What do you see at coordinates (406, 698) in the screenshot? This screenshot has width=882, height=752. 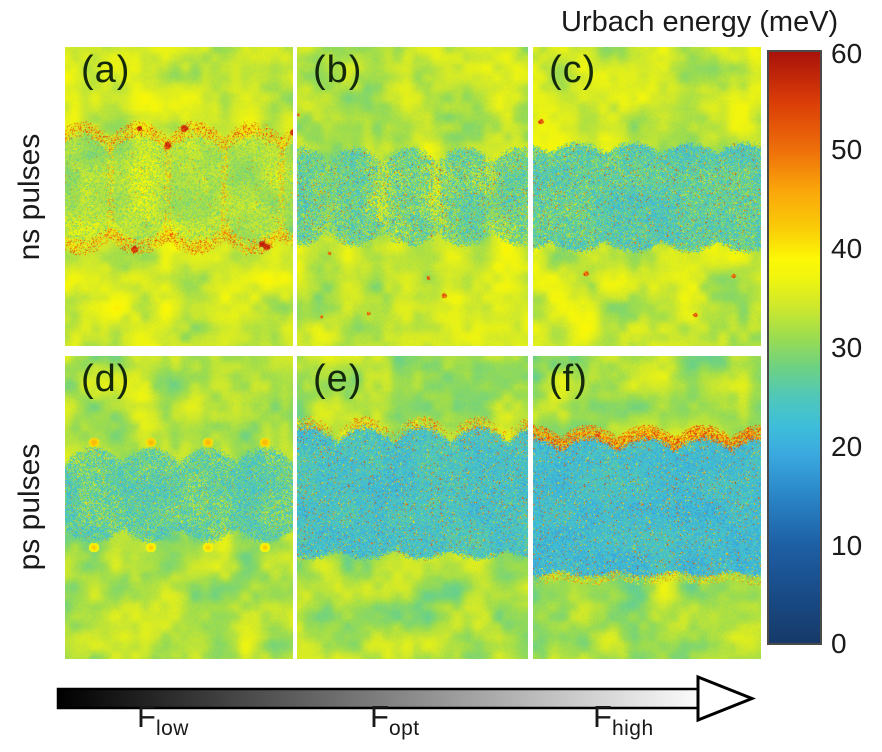 I see `fluence-arrow` at bounding box center [406, 698].